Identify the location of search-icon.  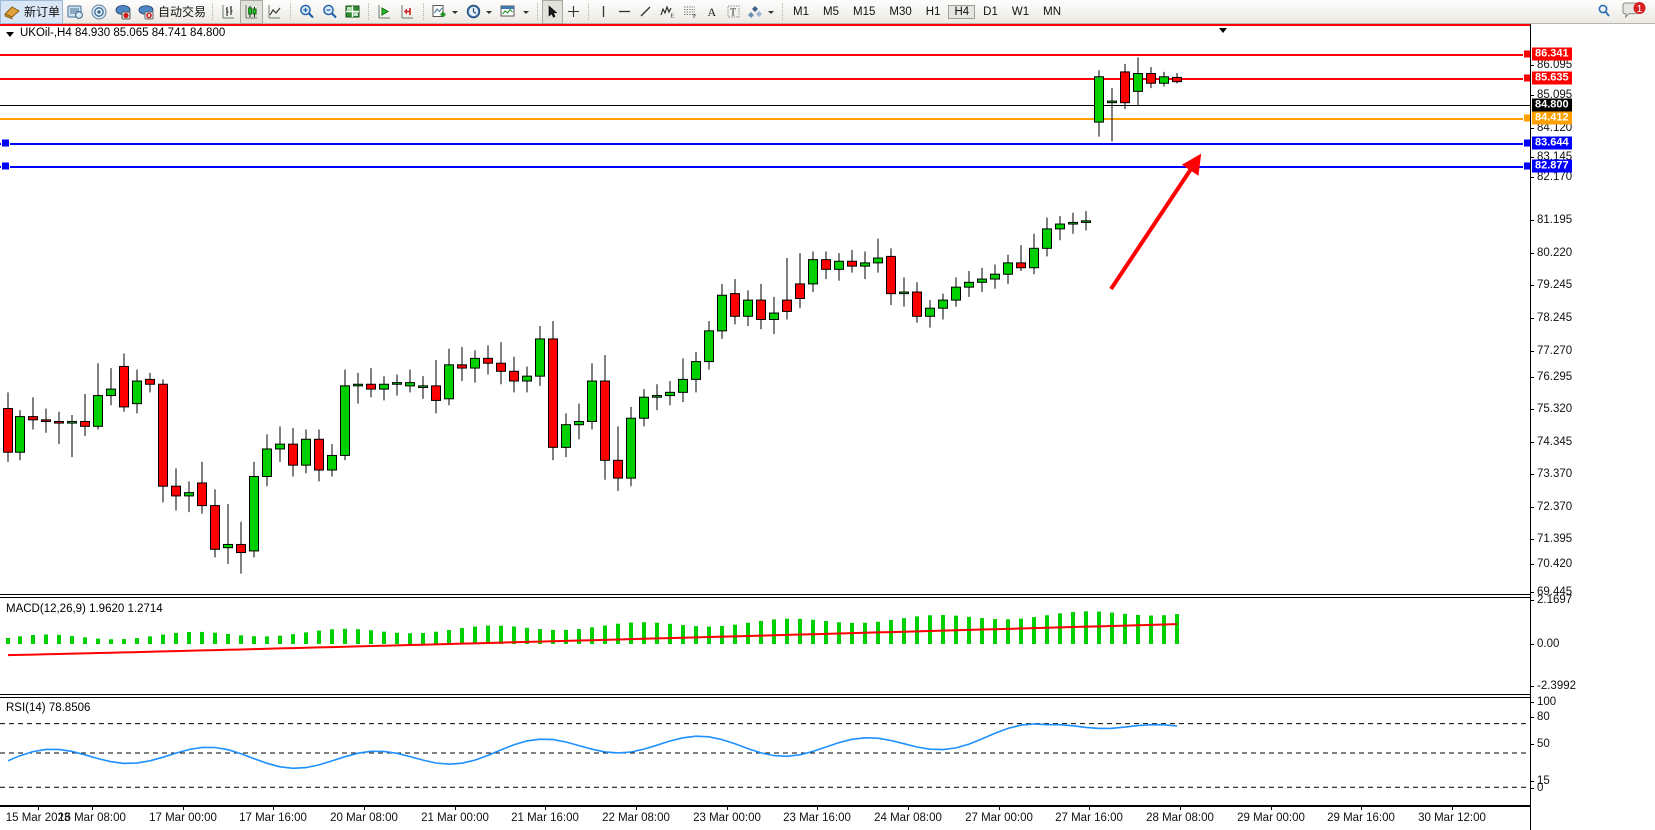
(1604, 11).